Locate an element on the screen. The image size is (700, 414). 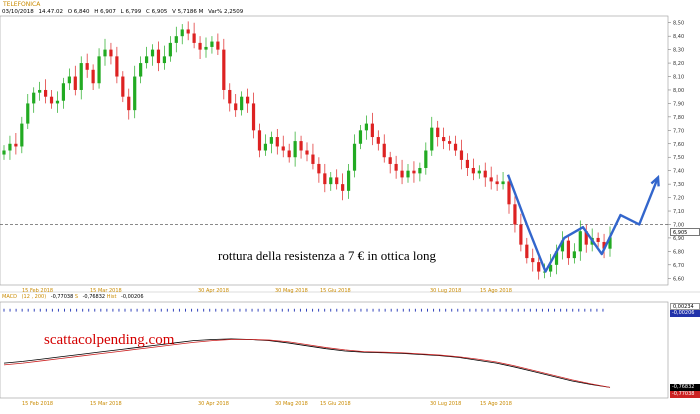
y-tick-label: 7,90 is located at coordinates (678, 104).